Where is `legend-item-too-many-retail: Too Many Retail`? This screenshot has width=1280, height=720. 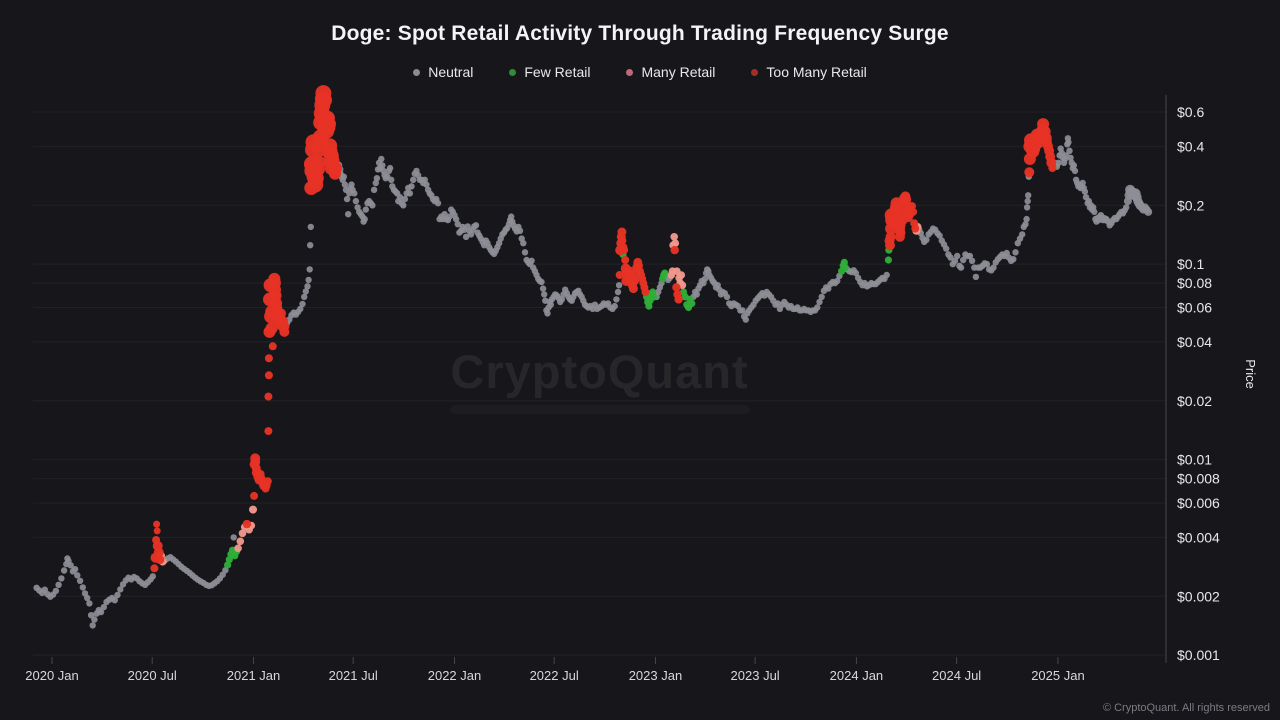 legend-item-too-many-retail: Too Many Retail is located at coordinates (809, 72).